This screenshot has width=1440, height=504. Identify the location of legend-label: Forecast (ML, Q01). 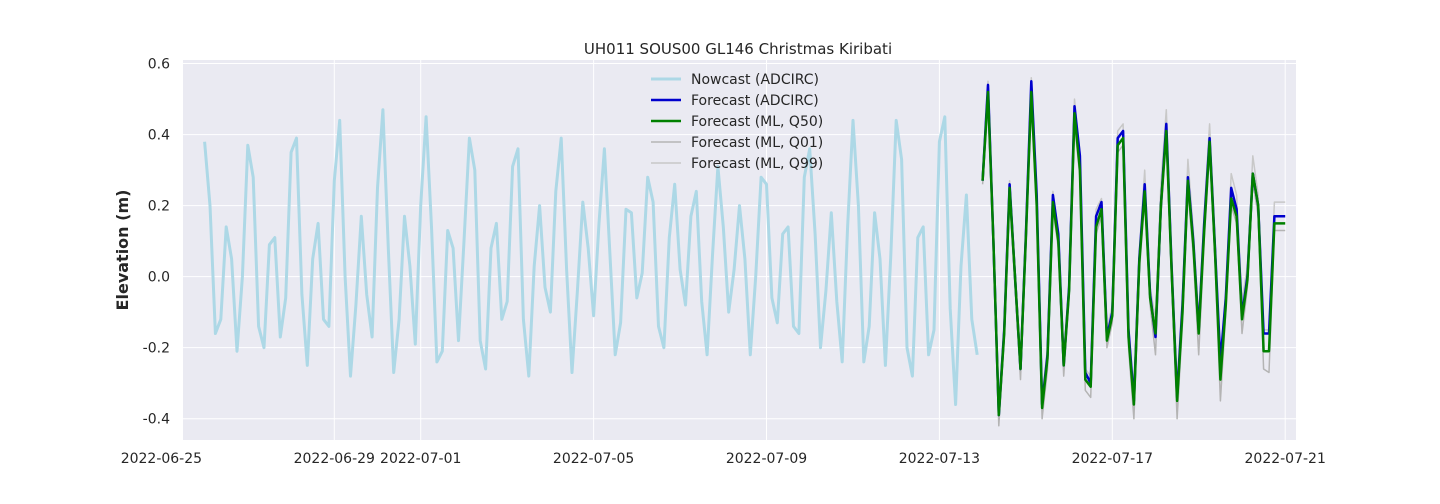
(757, 143).